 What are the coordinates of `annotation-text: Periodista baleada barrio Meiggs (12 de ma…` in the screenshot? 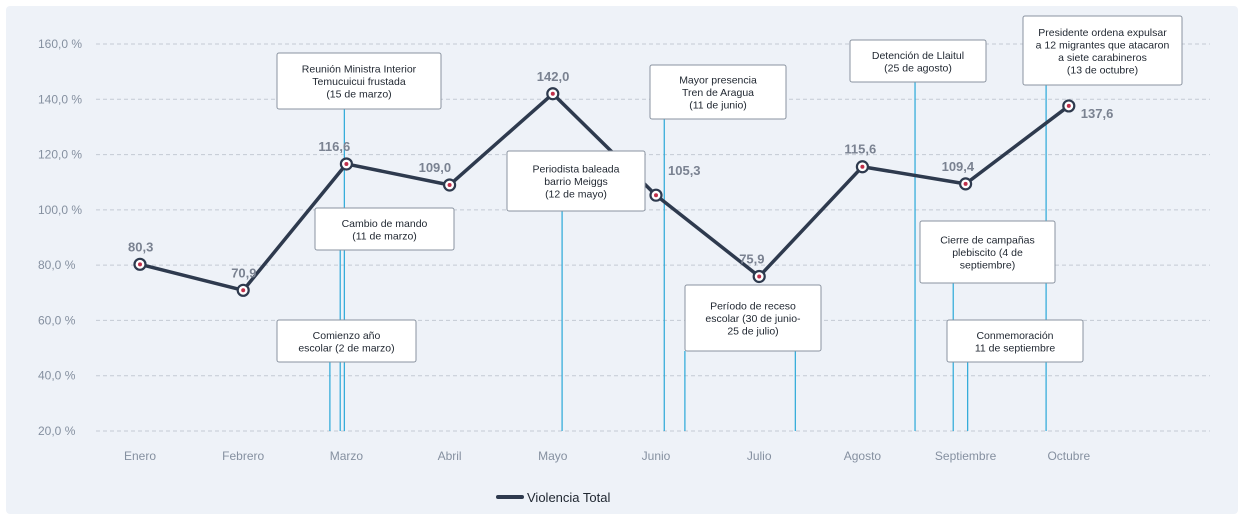 It's located at (576, 182).